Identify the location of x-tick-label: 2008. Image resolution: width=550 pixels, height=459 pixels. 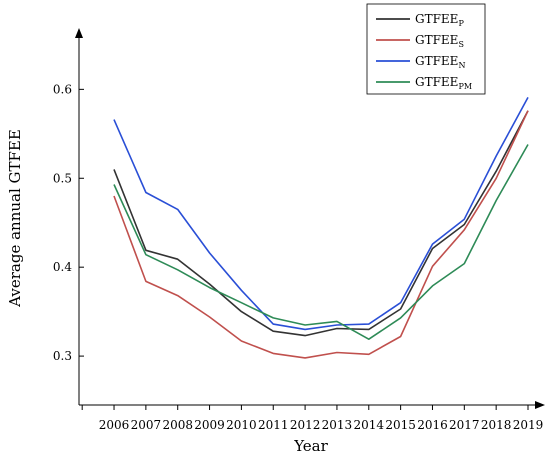
(177, 425).